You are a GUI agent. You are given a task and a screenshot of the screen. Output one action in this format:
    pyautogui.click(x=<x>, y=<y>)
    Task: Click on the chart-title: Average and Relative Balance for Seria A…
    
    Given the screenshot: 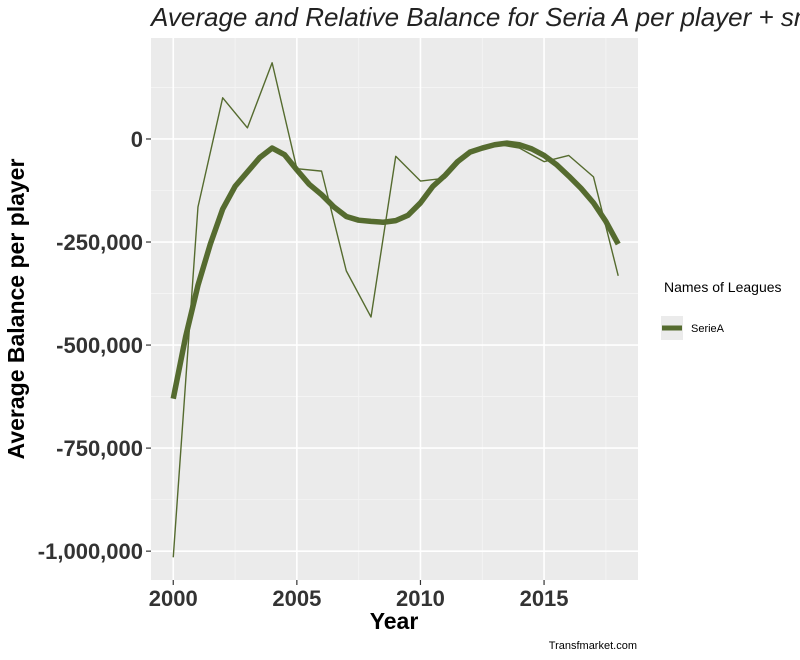 What is the action you would take?
    pyautogui.click(x=474, y=17)
    